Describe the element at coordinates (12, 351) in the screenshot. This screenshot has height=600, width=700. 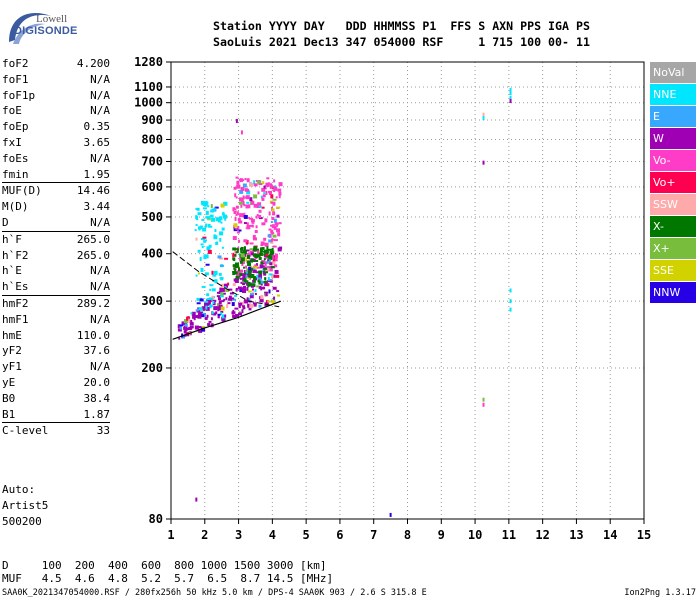
I see `param-name: yF2` at that location.